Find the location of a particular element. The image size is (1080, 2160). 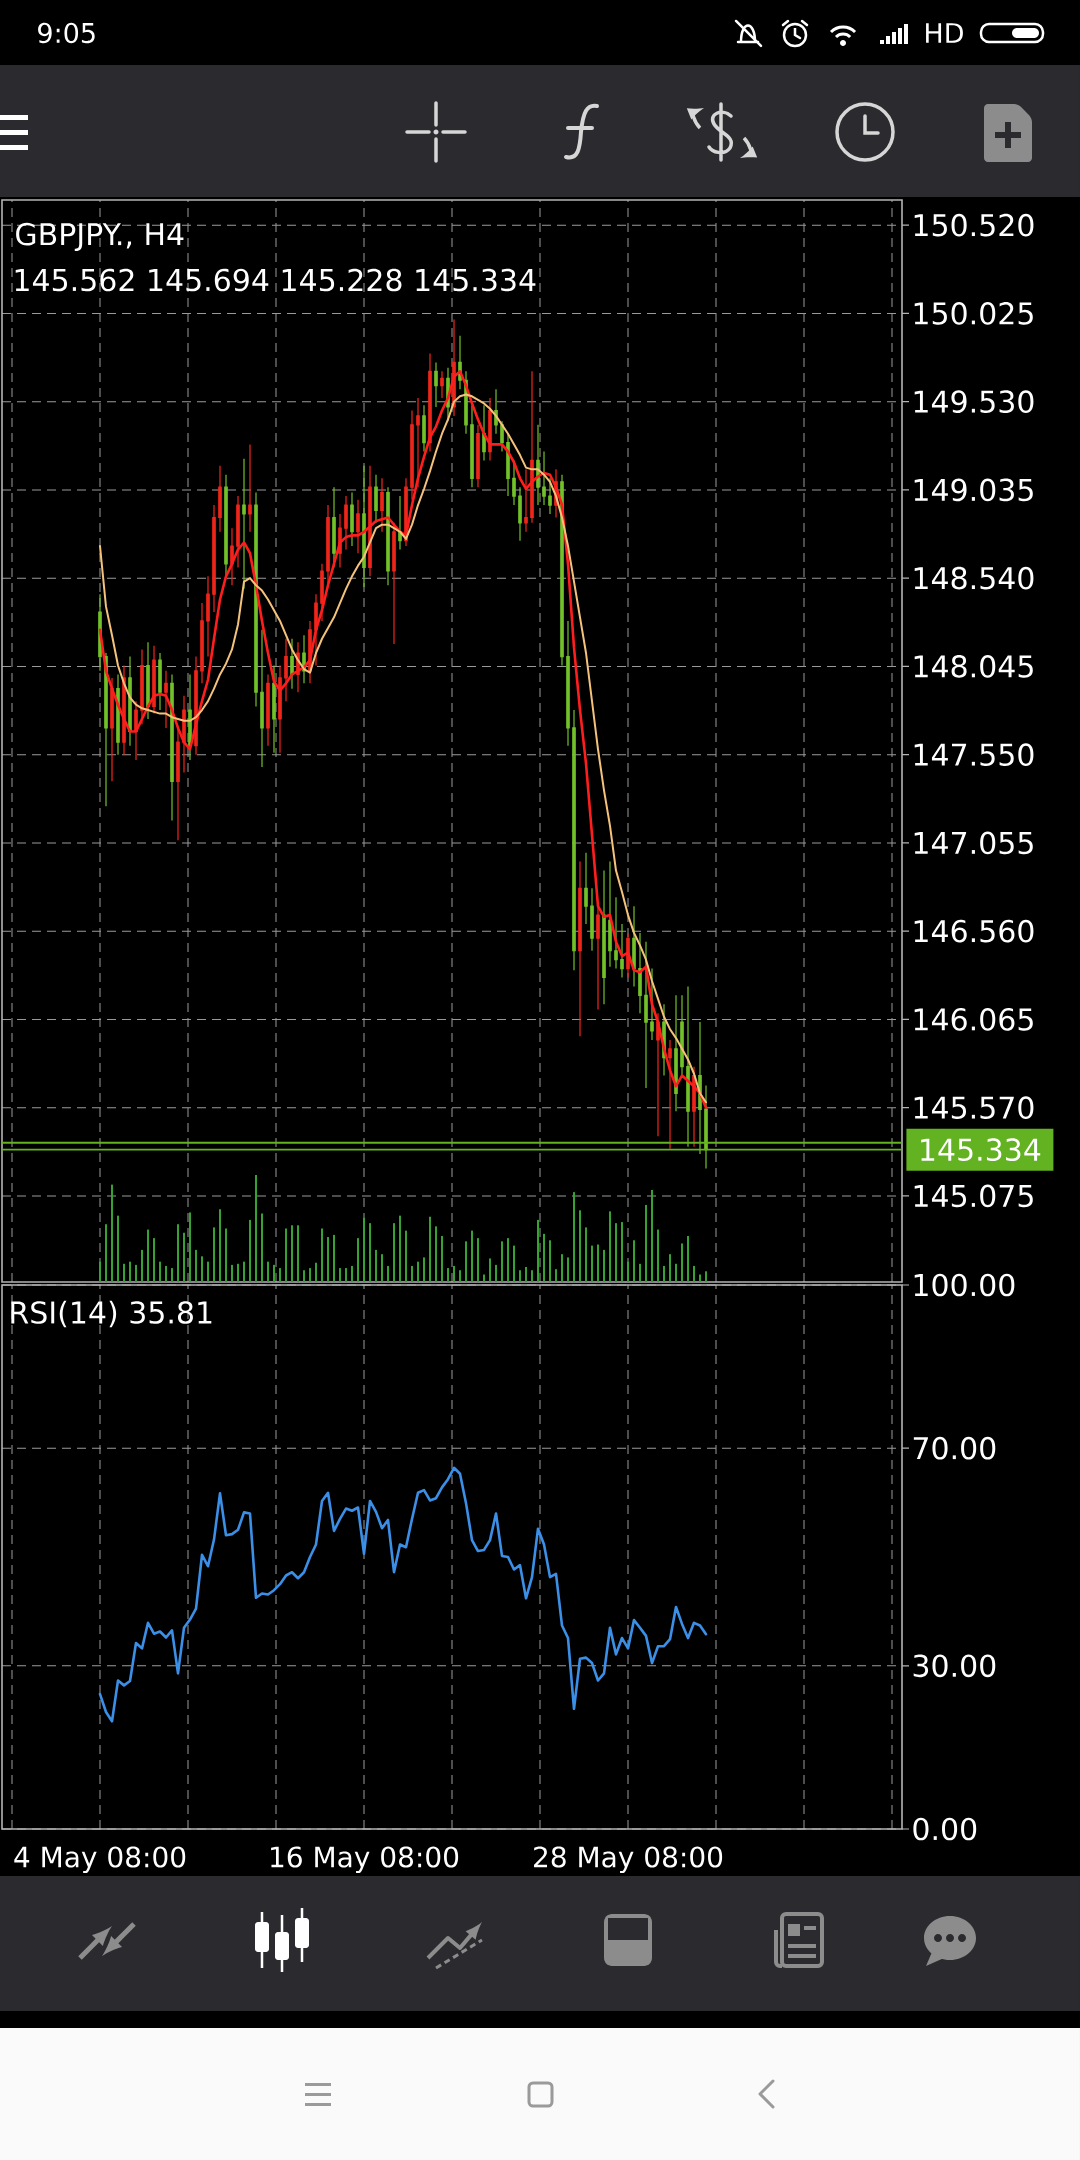

y-tick-label: 0.00 is located at coordinates (945, 1829).